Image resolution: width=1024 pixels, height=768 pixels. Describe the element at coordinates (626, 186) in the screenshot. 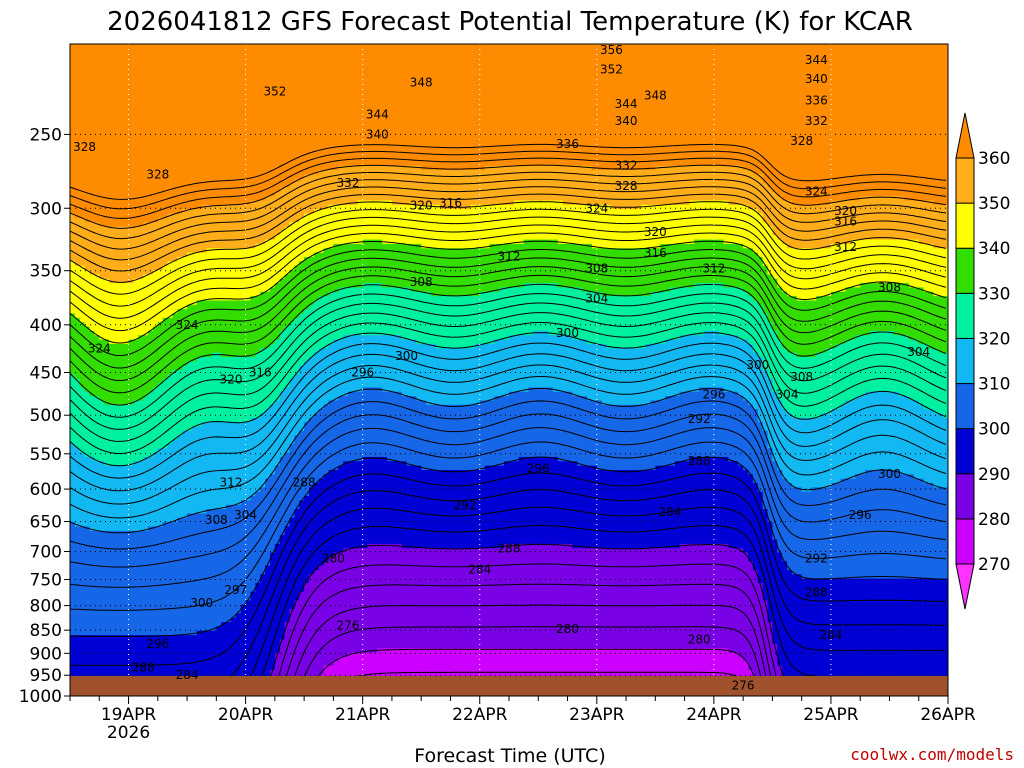

I see `contour-label: 328` at that location.